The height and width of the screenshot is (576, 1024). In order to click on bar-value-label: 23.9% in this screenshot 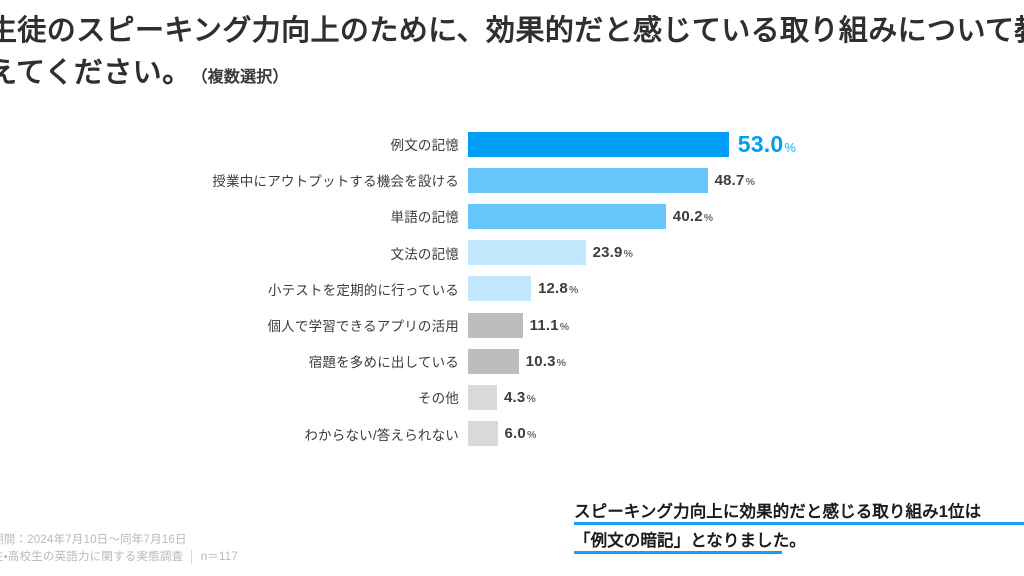, I will do `click(613, 252)`.